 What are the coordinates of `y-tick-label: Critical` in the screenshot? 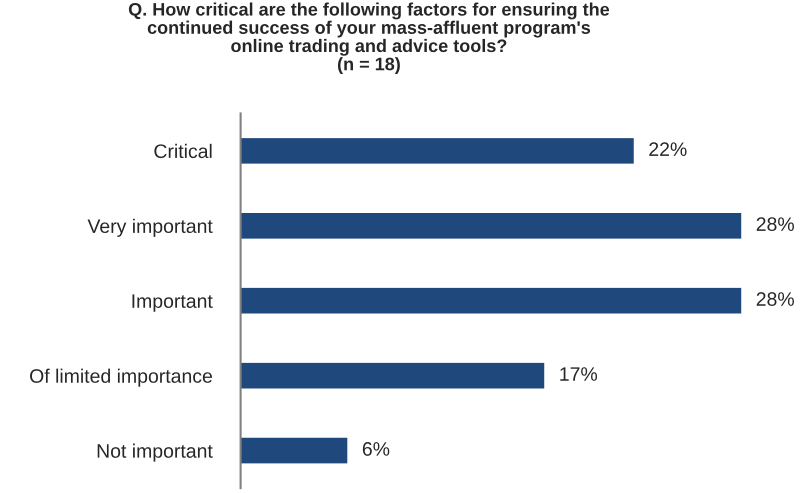 It's located at (183, 151).